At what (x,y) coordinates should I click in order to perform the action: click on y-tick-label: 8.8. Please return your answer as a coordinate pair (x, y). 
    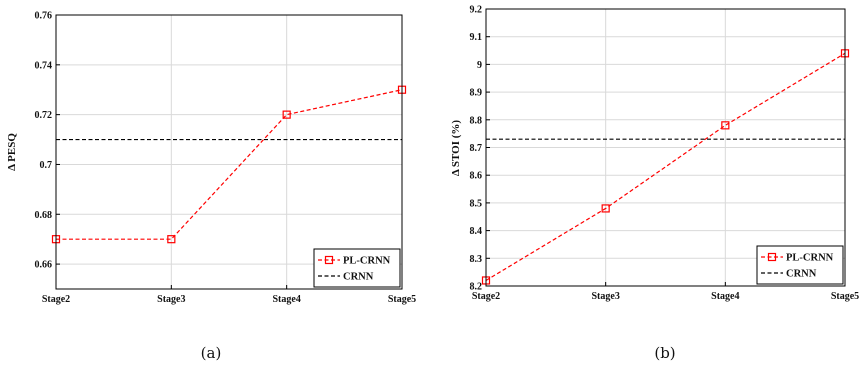
    Looking at the image, I should click on (476, 120).